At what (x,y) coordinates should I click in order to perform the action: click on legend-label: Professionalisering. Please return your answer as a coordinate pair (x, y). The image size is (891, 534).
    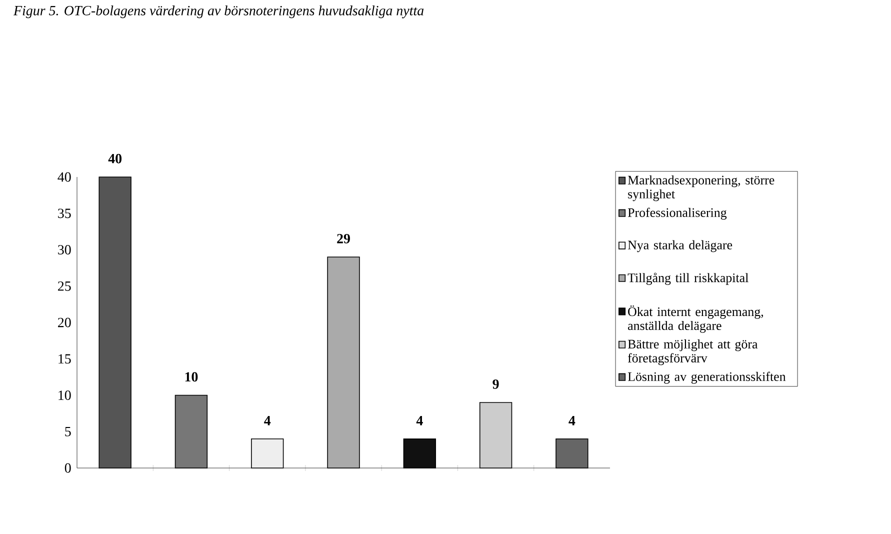
    Looking at the image, I should click on (677, 214).